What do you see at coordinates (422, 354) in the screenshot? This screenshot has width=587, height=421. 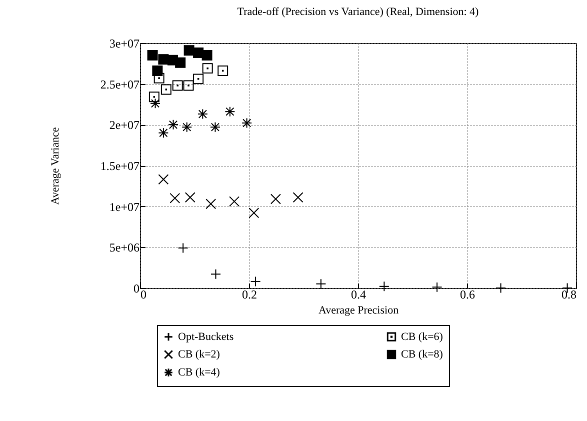 I see `legend-label: CB (k=8)` at bounding box center [422, 354].